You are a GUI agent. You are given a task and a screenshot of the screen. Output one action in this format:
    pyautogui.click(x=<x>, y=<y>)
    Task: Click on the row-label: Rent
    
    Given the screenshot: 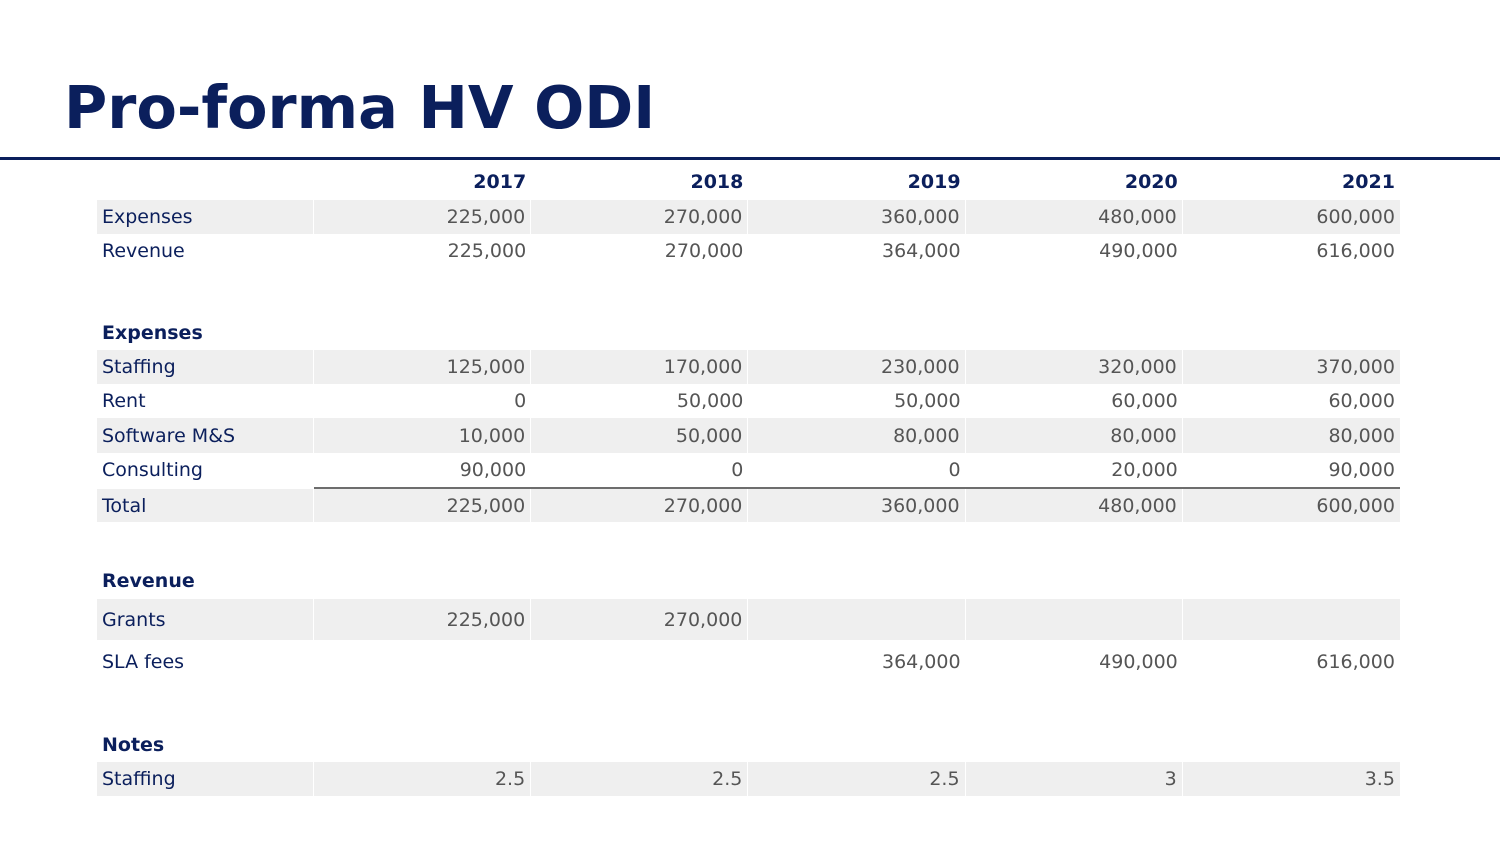 What is the action you would take?
    pyautogui.click(x=124, y=401)
    